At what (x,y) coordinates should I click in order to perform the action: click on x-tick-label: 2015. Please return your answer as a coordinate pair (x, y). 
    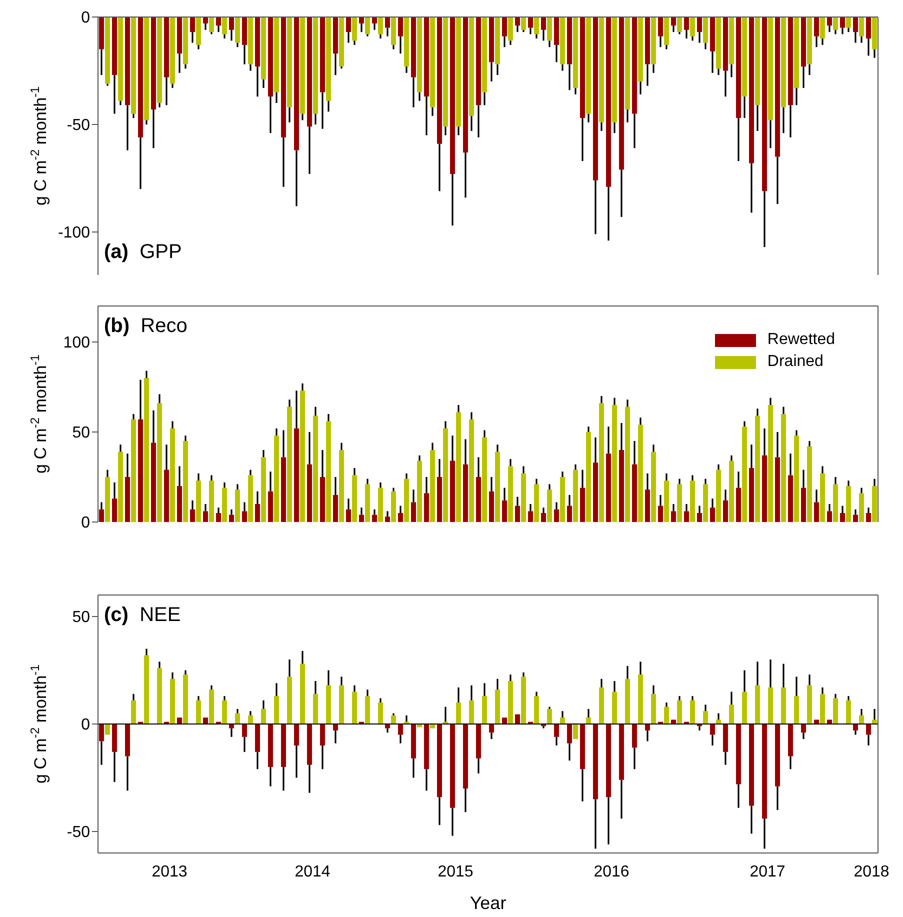
    Looking at the image, I should click on (456, 871).